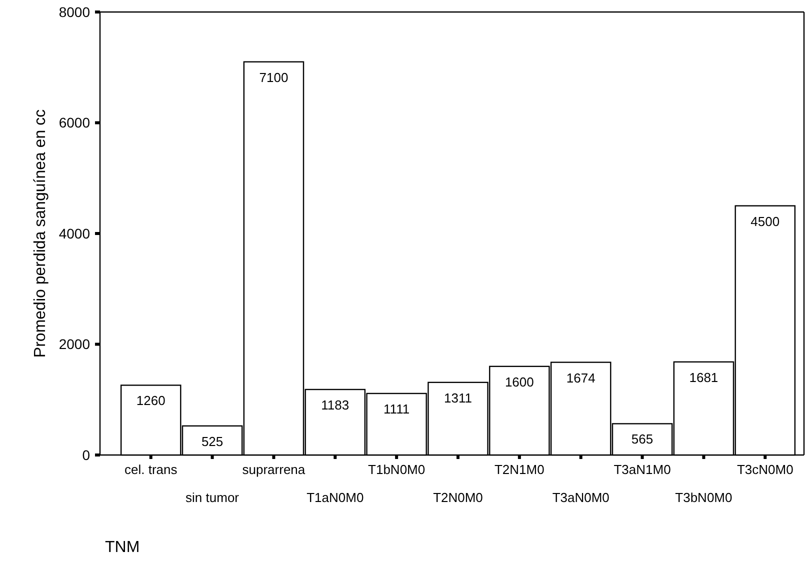  Describe the element at coordinates (765, 221) in the screenshot. I see `data-label: 4500` at that location.